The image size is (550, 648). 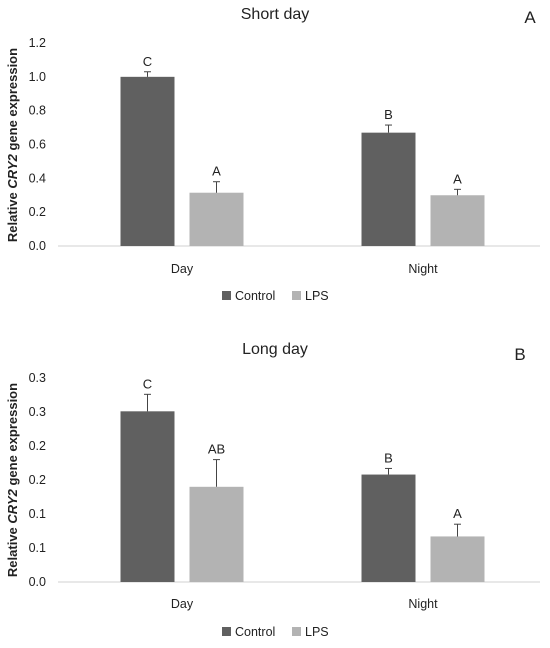 What do you see at coordinates (519, 354) in the screenshot?
I see `panel-label: B` at bounding box center [519, 354].